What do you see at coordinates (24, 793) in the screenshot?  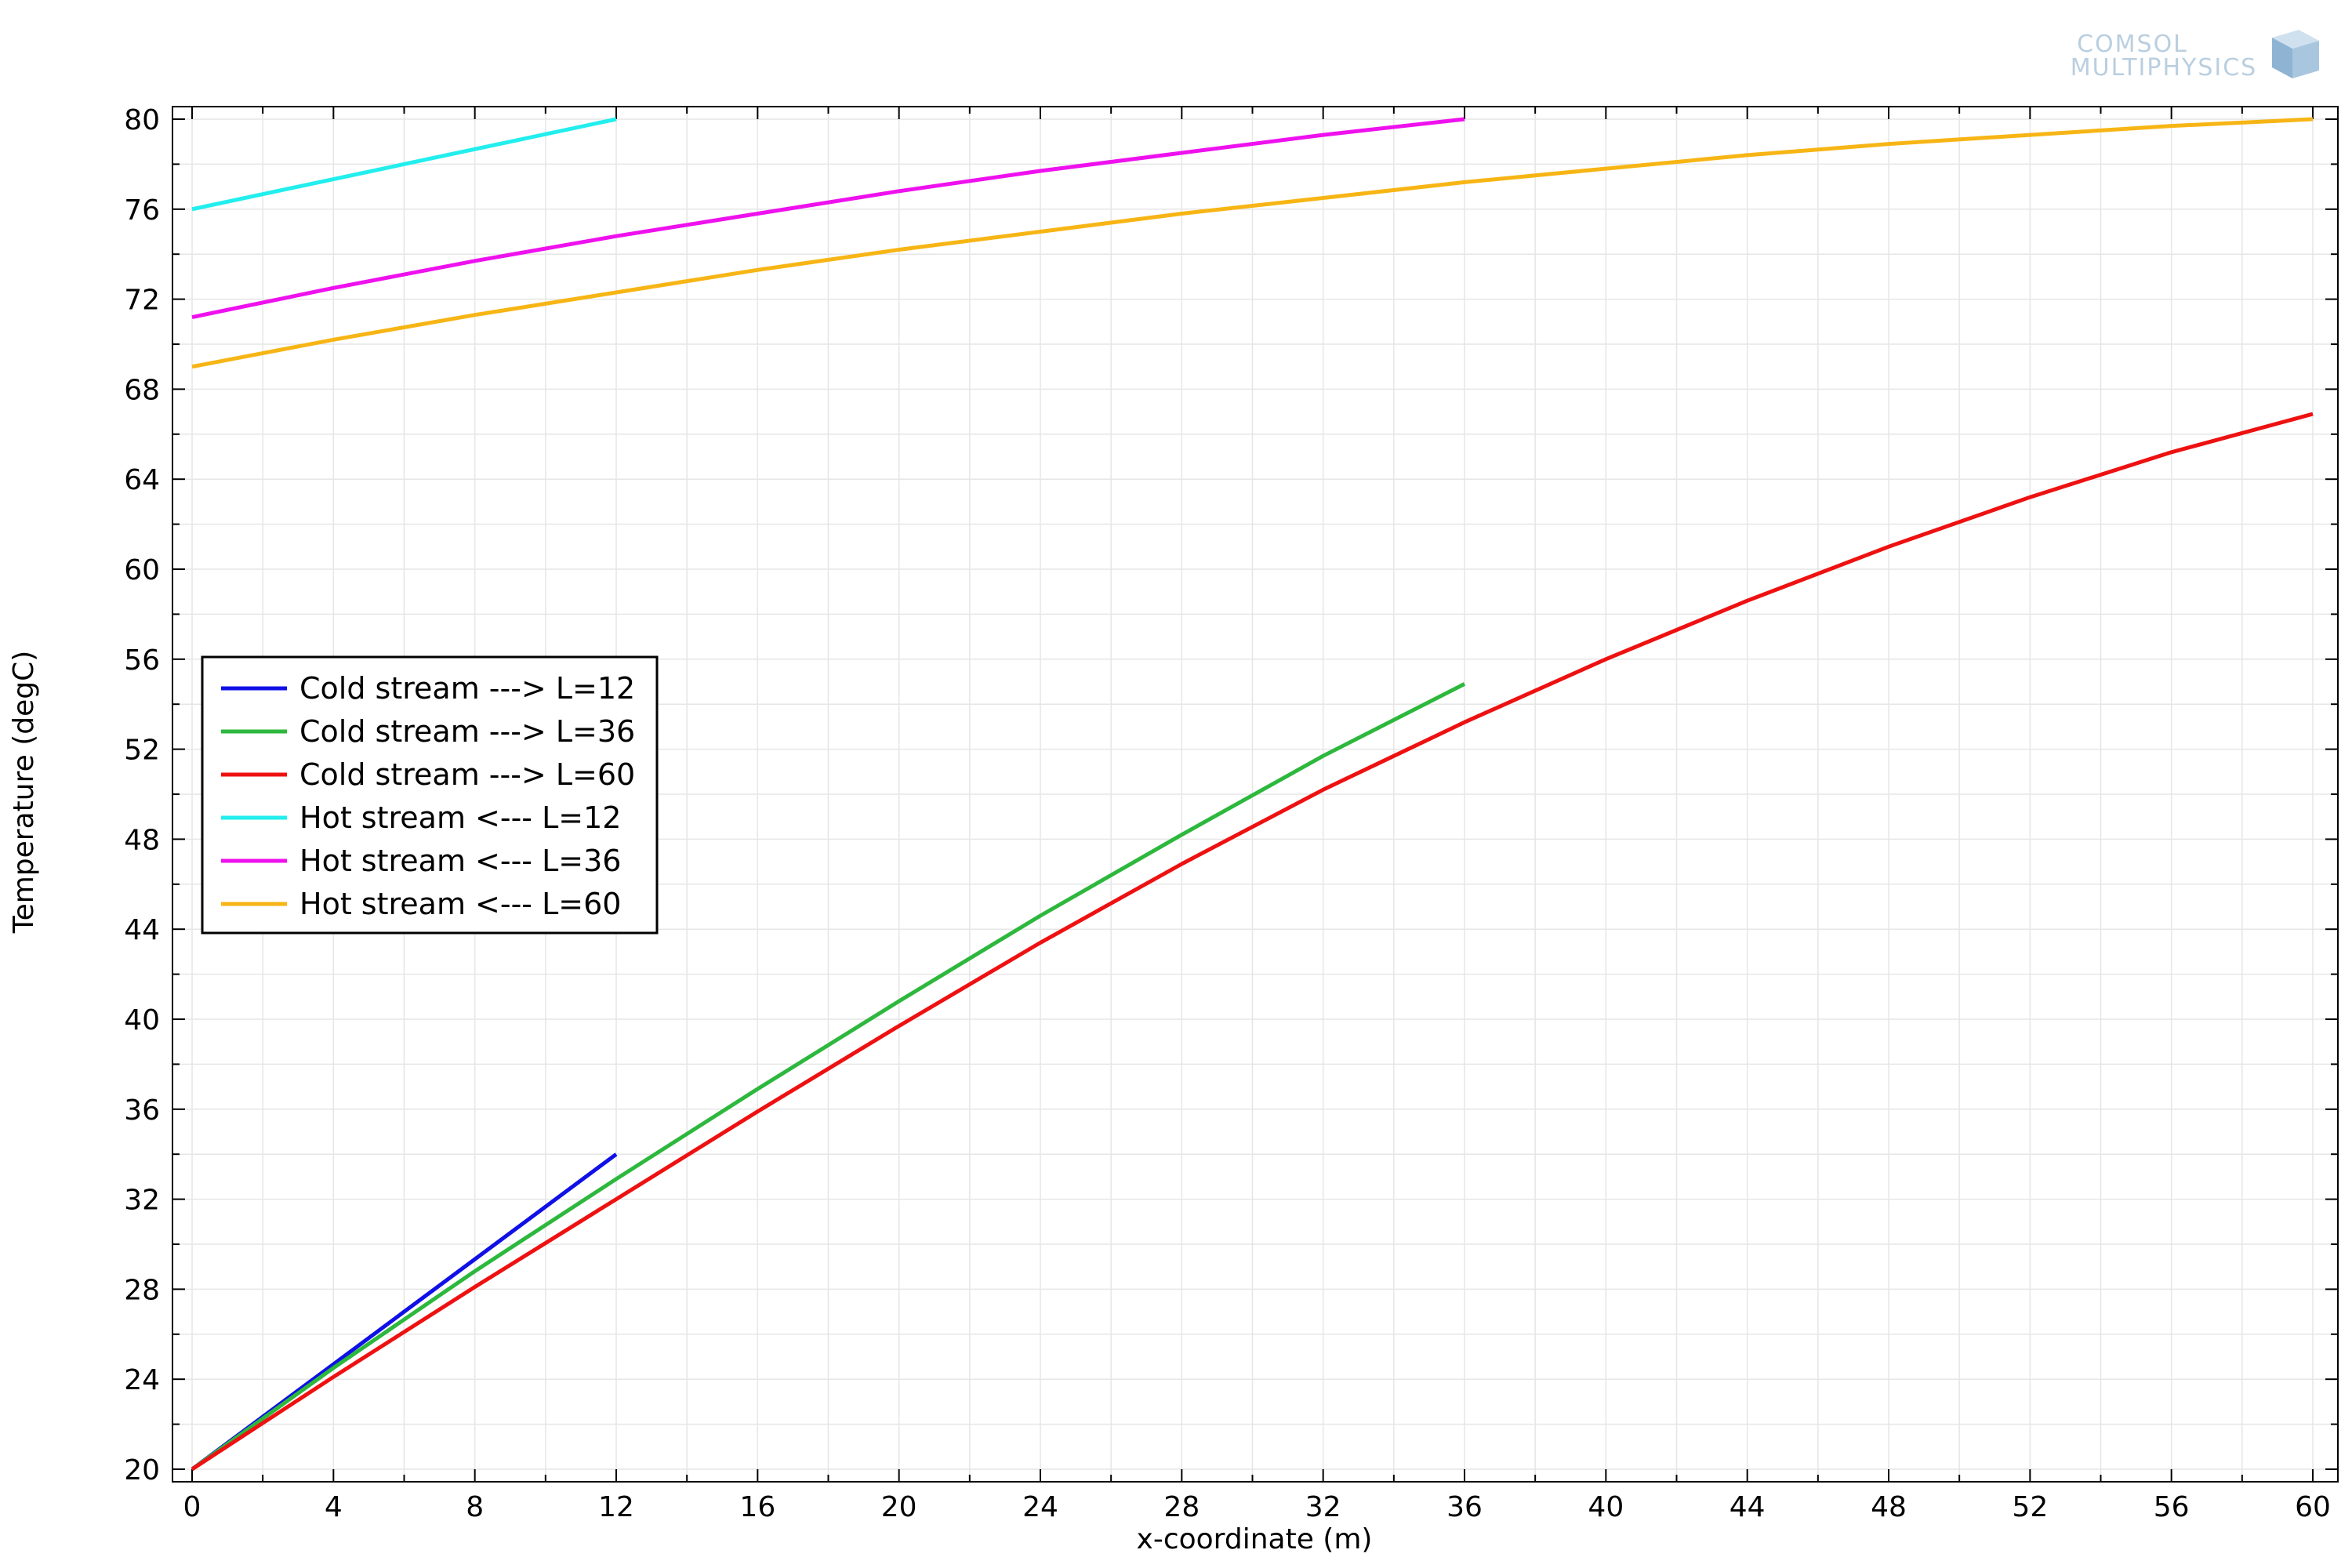 I see `y-axis-label: Temperature (degC)` at bounding box center [24, 793].